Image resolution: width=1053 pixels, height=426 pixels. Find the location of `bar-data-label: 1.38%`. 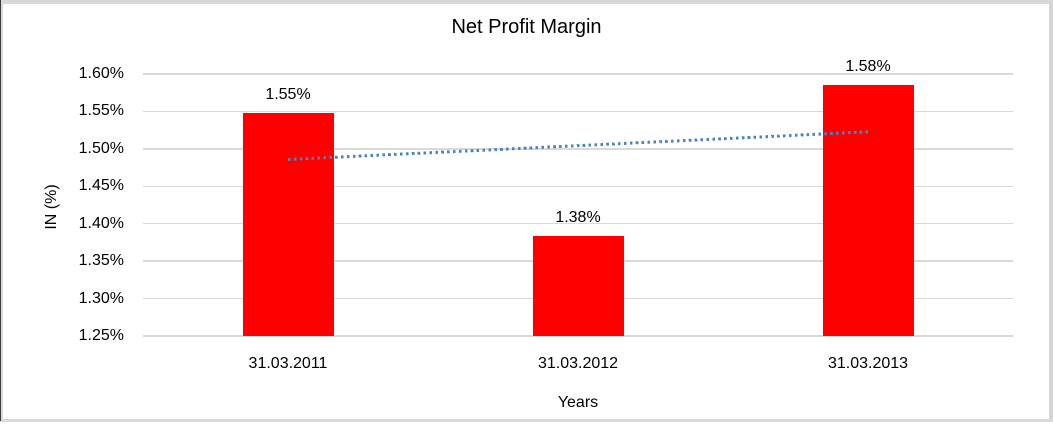

bar-data-label: 1.38% is located at coordinates (578, 218).